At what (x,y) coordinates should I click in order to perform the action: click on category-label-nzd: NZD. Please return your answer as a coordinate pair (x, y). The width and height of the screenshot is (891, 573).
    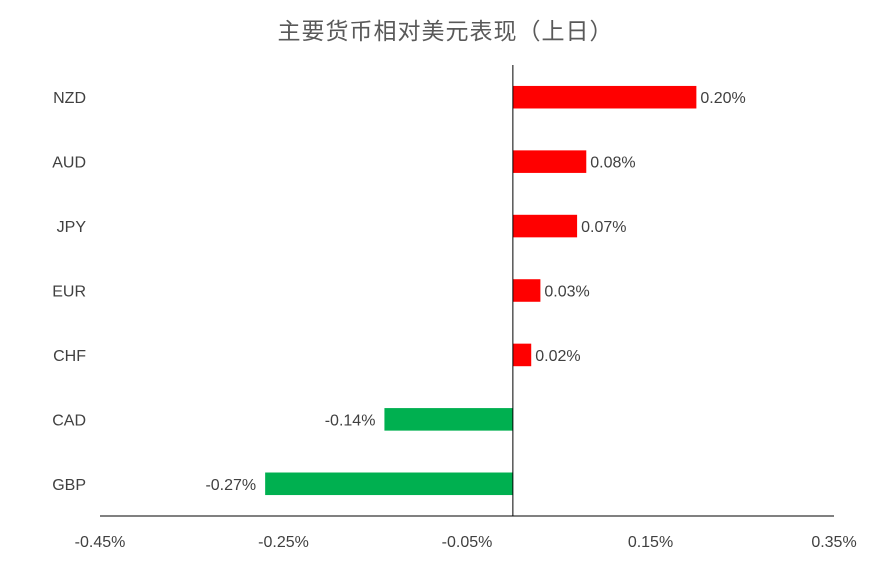
    Looking at the image, I should click on (69, 98).